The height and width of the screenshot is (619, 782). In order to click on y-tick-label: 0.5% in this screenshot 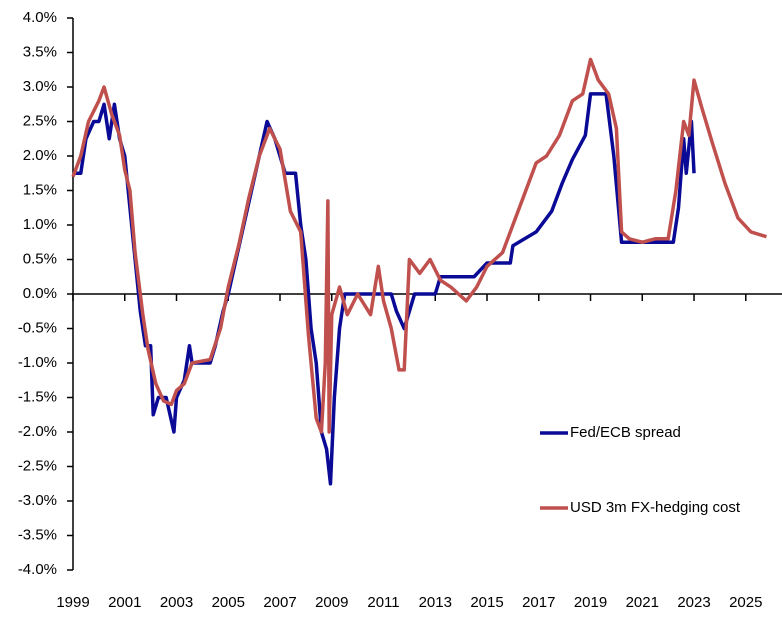, I will do `click(40, 258)`.